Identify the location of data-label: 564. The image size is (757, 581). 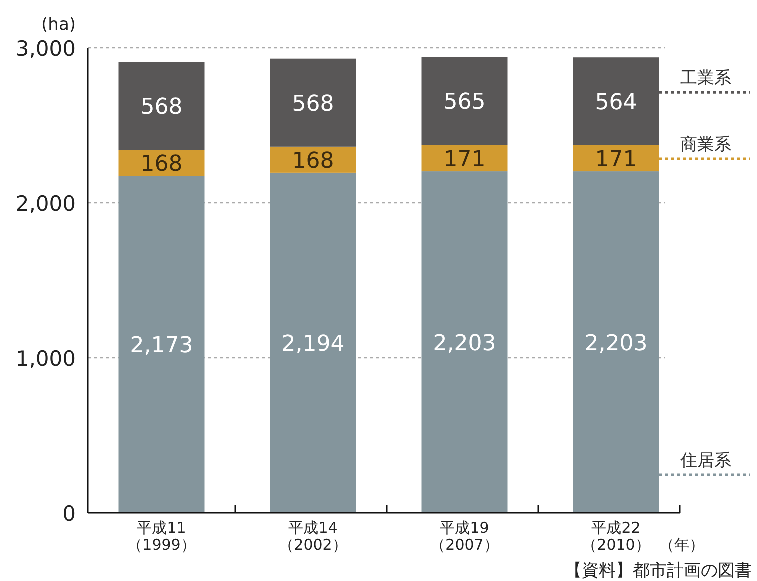
(616, 103).